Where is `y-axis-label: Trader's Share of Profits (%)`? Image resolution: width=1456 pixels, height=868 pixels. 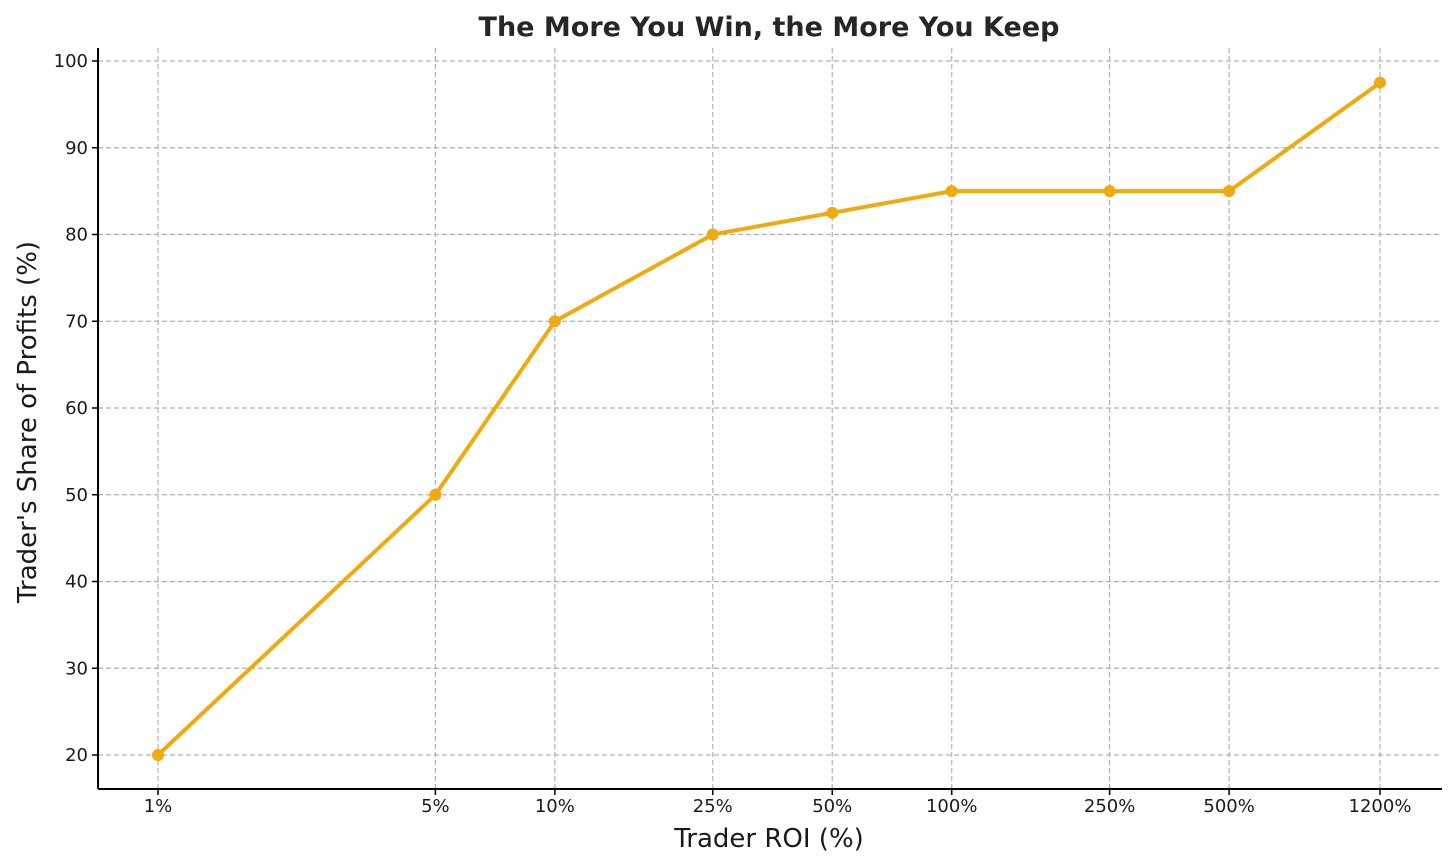
y-axis-label: Trader's Share of Profits (%) is located at coordinates (28, 422).